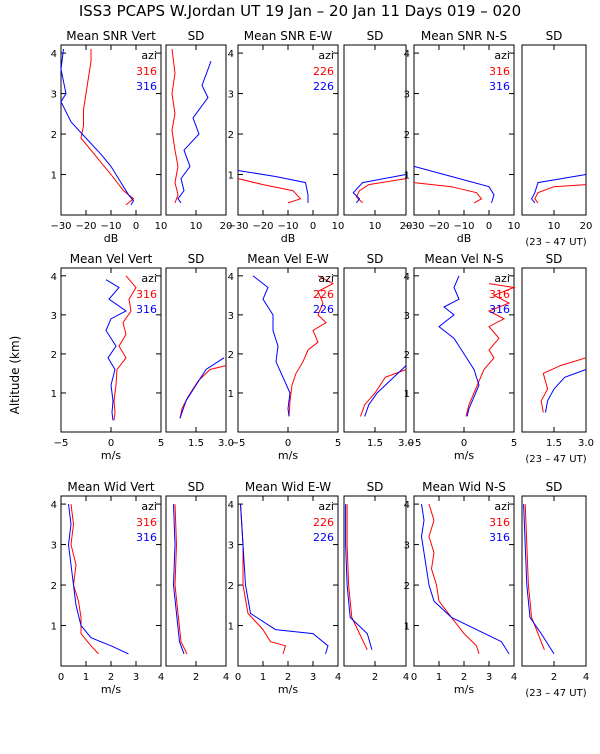 The height and width of the screenshot is (754, 600). Describe the element at coordinates (226, 226) in the screenshot. I see `x-tick-label: 20` at that location.